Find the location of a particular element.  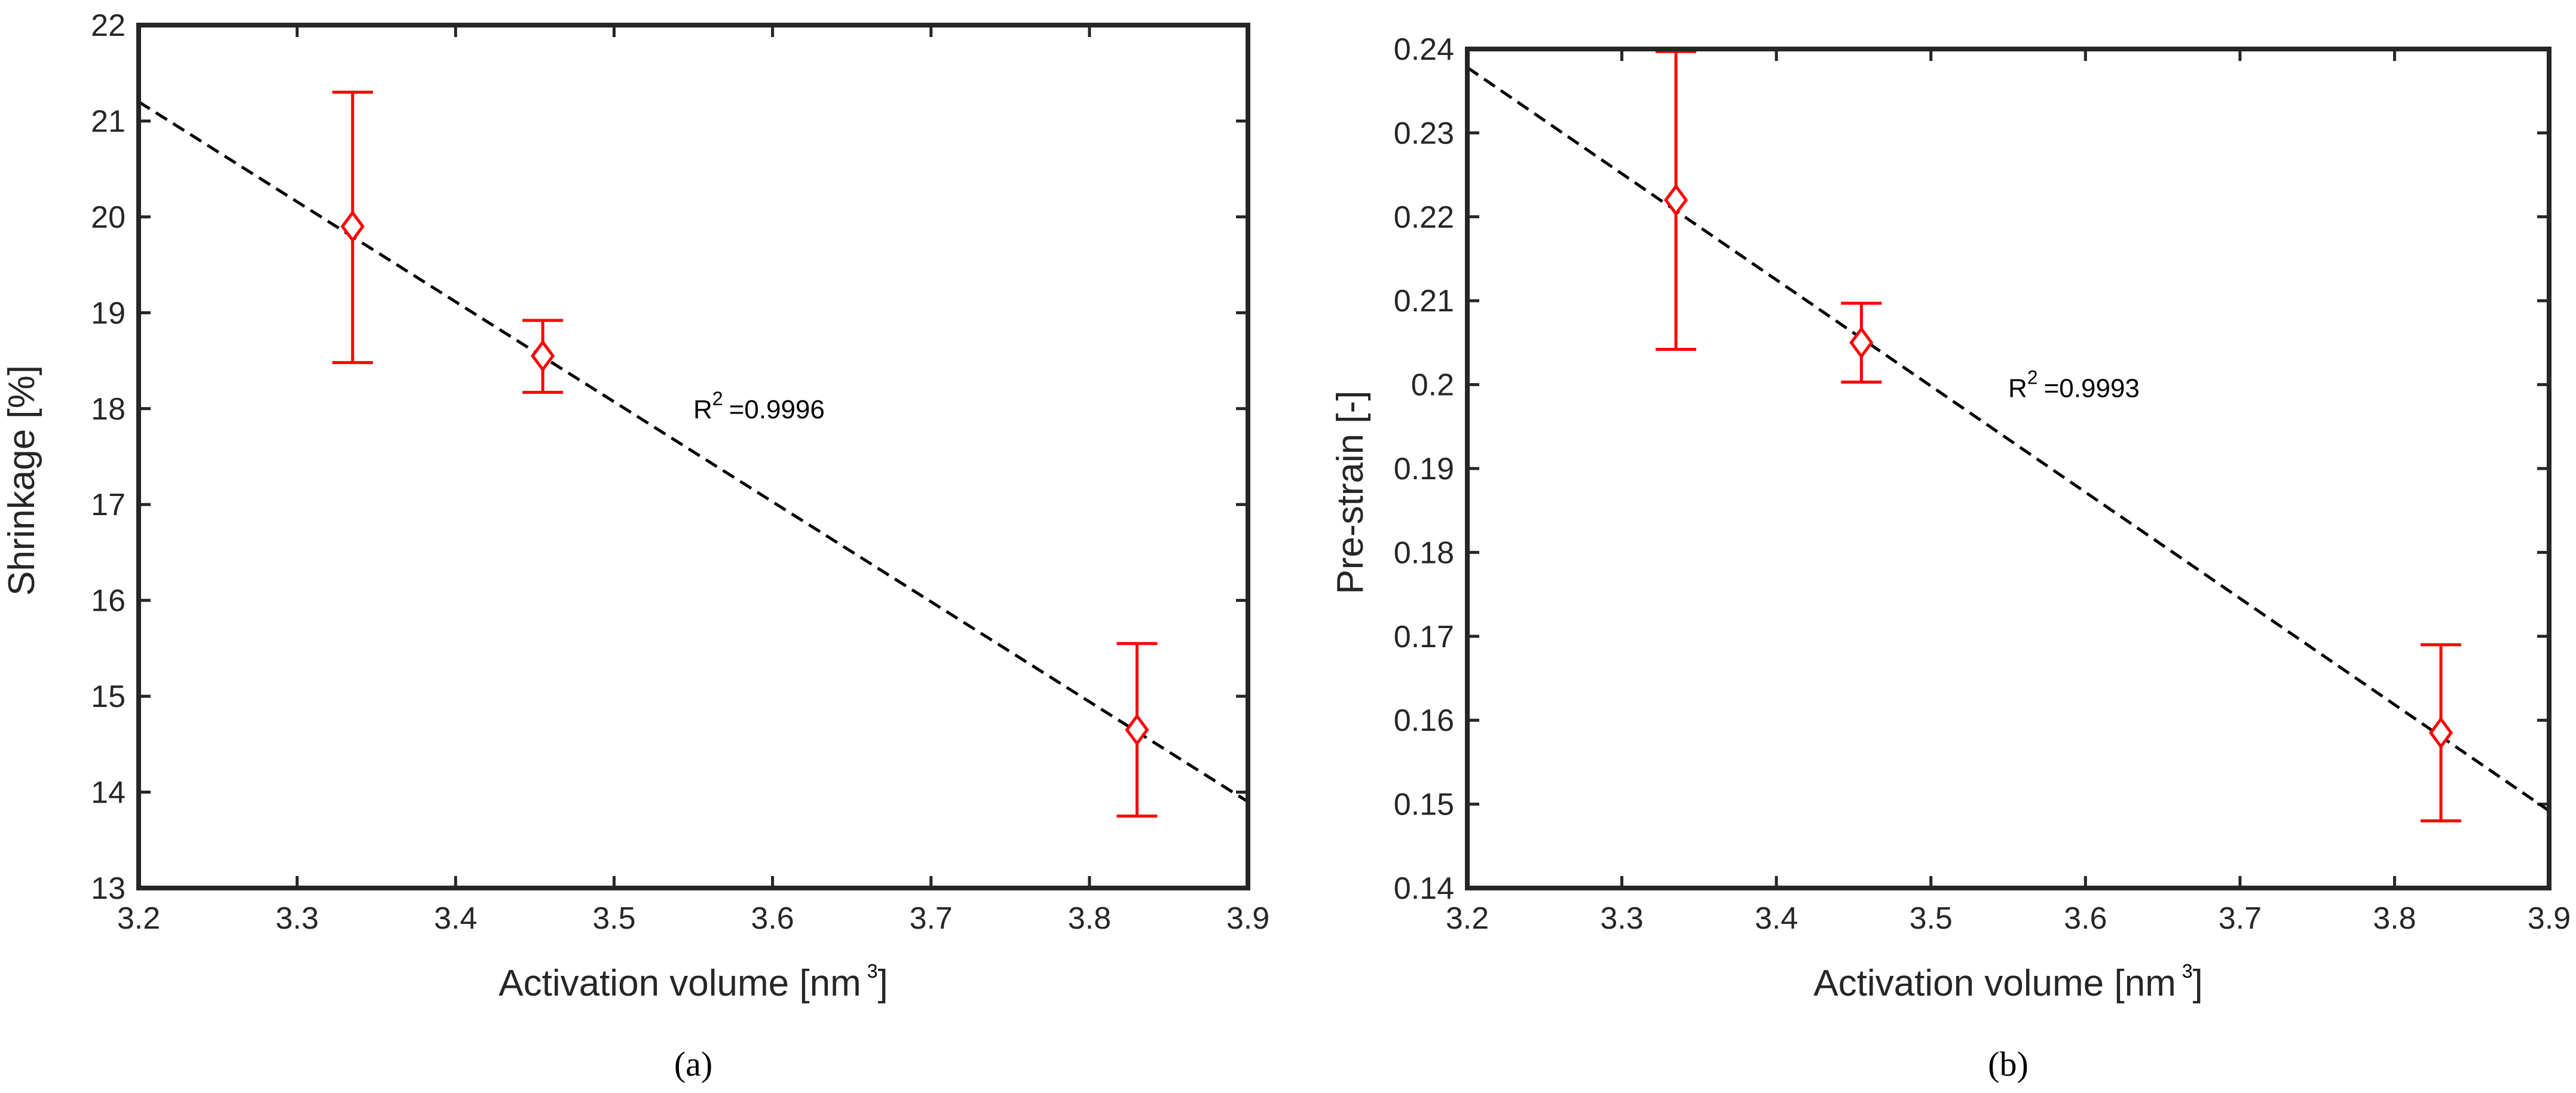

panel-a-y-tick-label: 19 is located at coordinates (108, 313).